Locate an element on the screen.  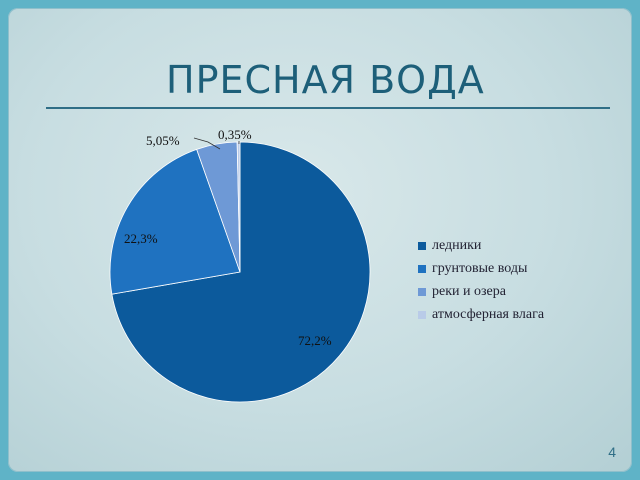
legend-label: ледники is located at coordinates (457, 245).